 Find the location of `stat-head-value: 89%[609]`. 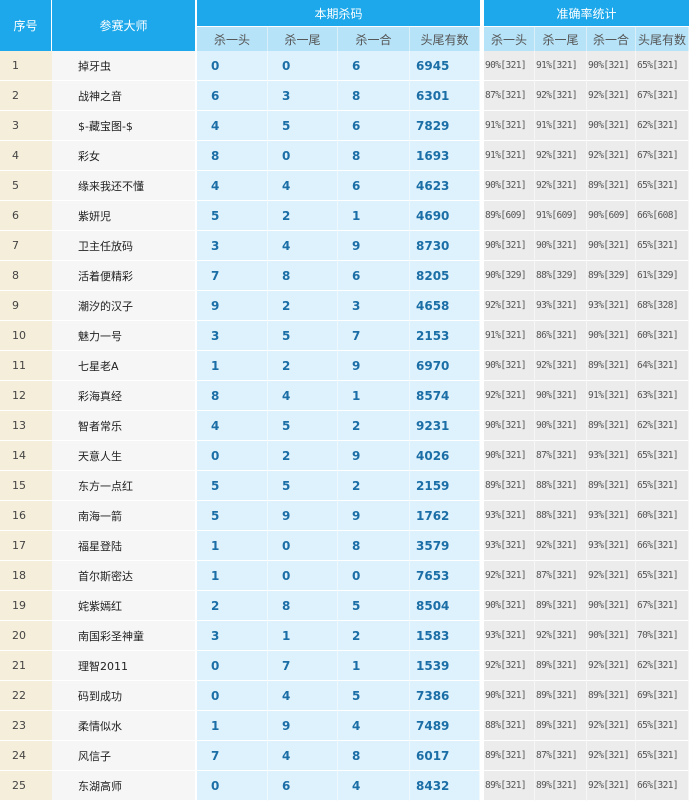

stat-head-value: 89%[609] is located at coordinates (510, 216).